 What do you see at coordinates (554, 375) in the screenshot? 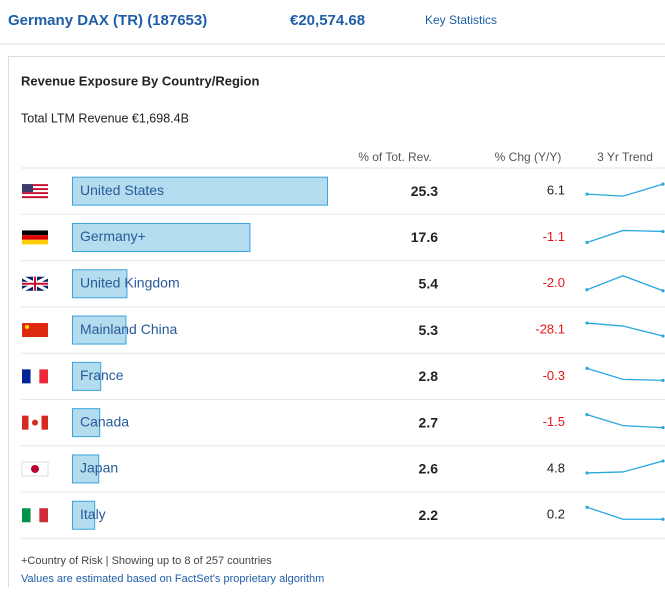
I see `change-value: -0.3` at bounding box center [554, 375].